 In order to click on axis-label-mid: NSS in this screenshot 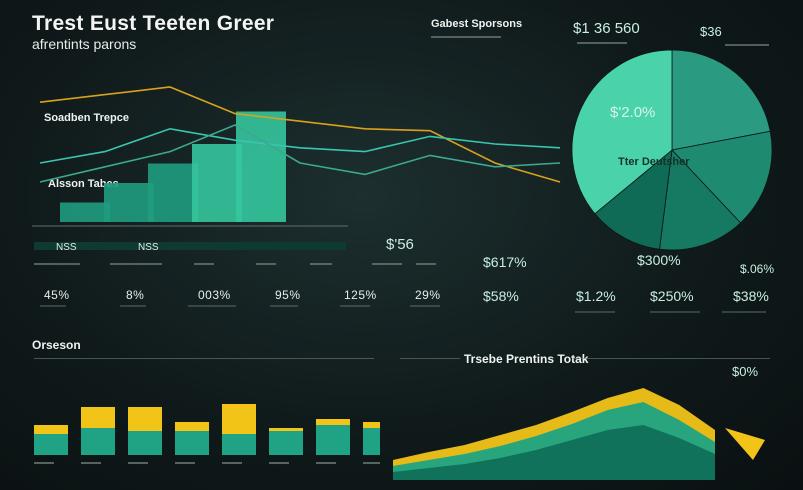, I will do `click(148, 247)`.